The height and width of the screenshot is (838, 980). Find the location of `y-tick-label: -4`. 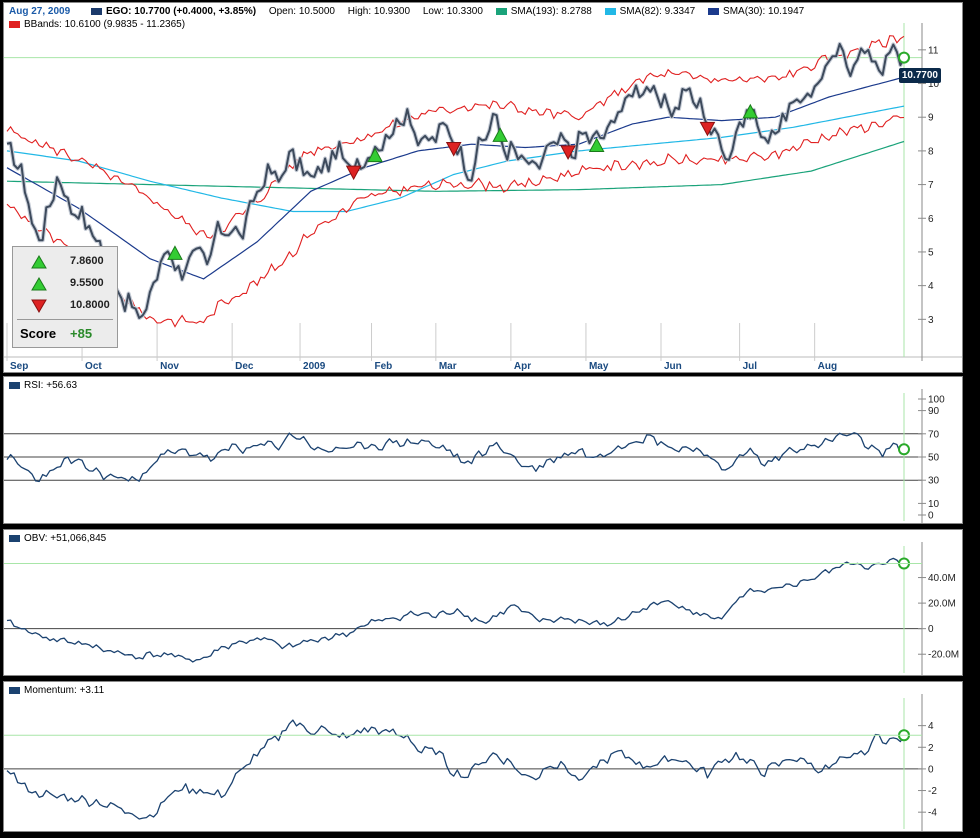

y-tick-label: -4 is located at coordinates (932, 813).